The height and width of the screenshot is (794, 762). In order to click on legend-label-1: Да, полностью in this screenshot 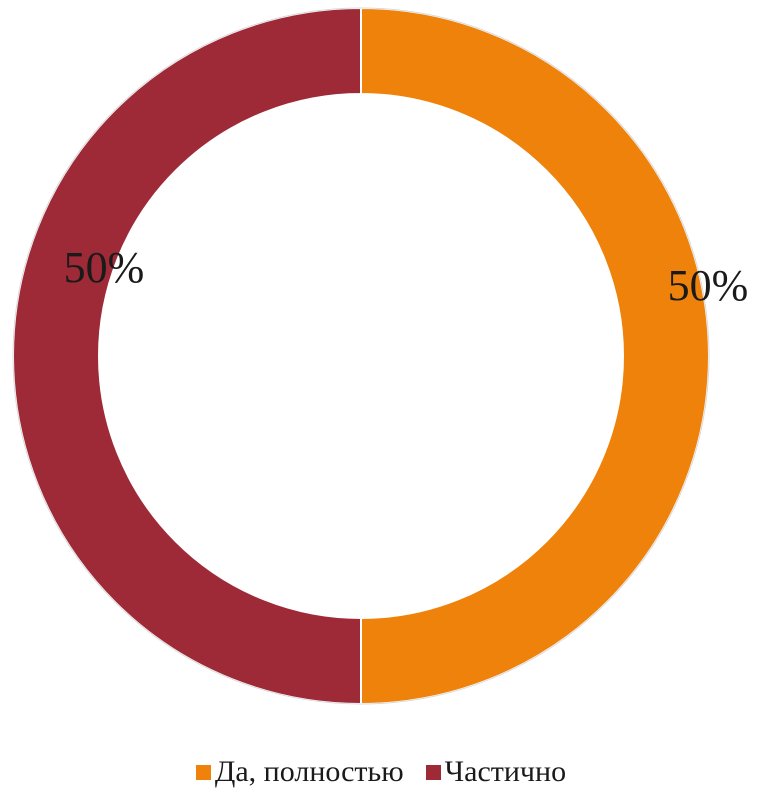, I will do `click(309, 771)`.